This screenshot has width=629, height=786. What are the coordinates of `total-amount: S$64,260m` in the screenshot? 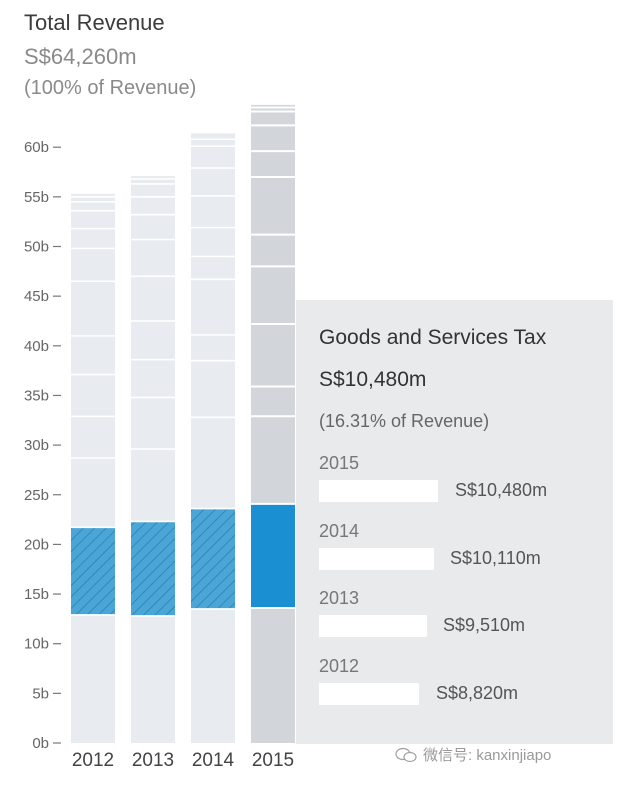 It's located at (80, 56).